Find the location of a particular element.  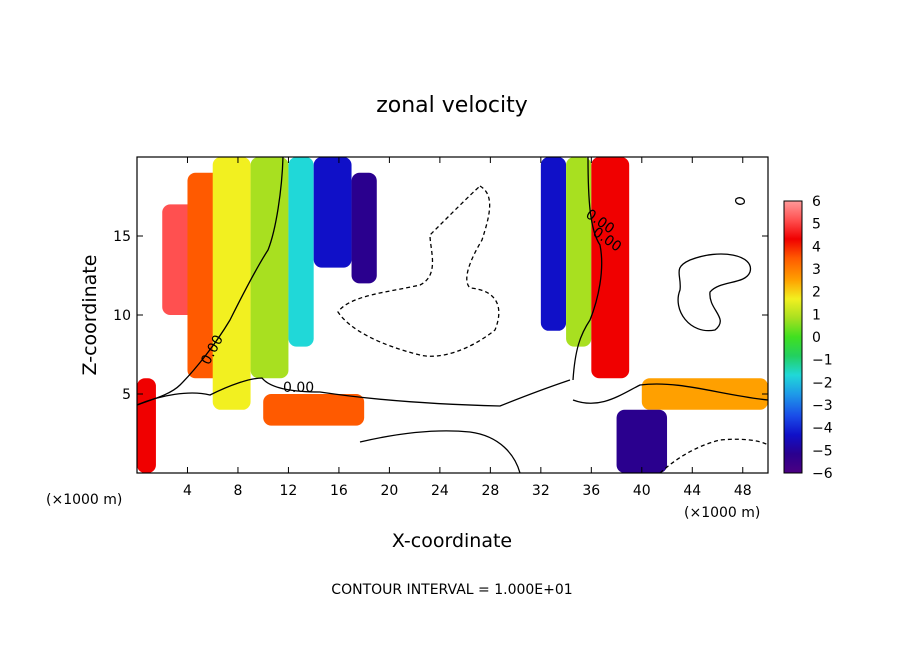

zero-contour-right is located at coordinates (587, 269).